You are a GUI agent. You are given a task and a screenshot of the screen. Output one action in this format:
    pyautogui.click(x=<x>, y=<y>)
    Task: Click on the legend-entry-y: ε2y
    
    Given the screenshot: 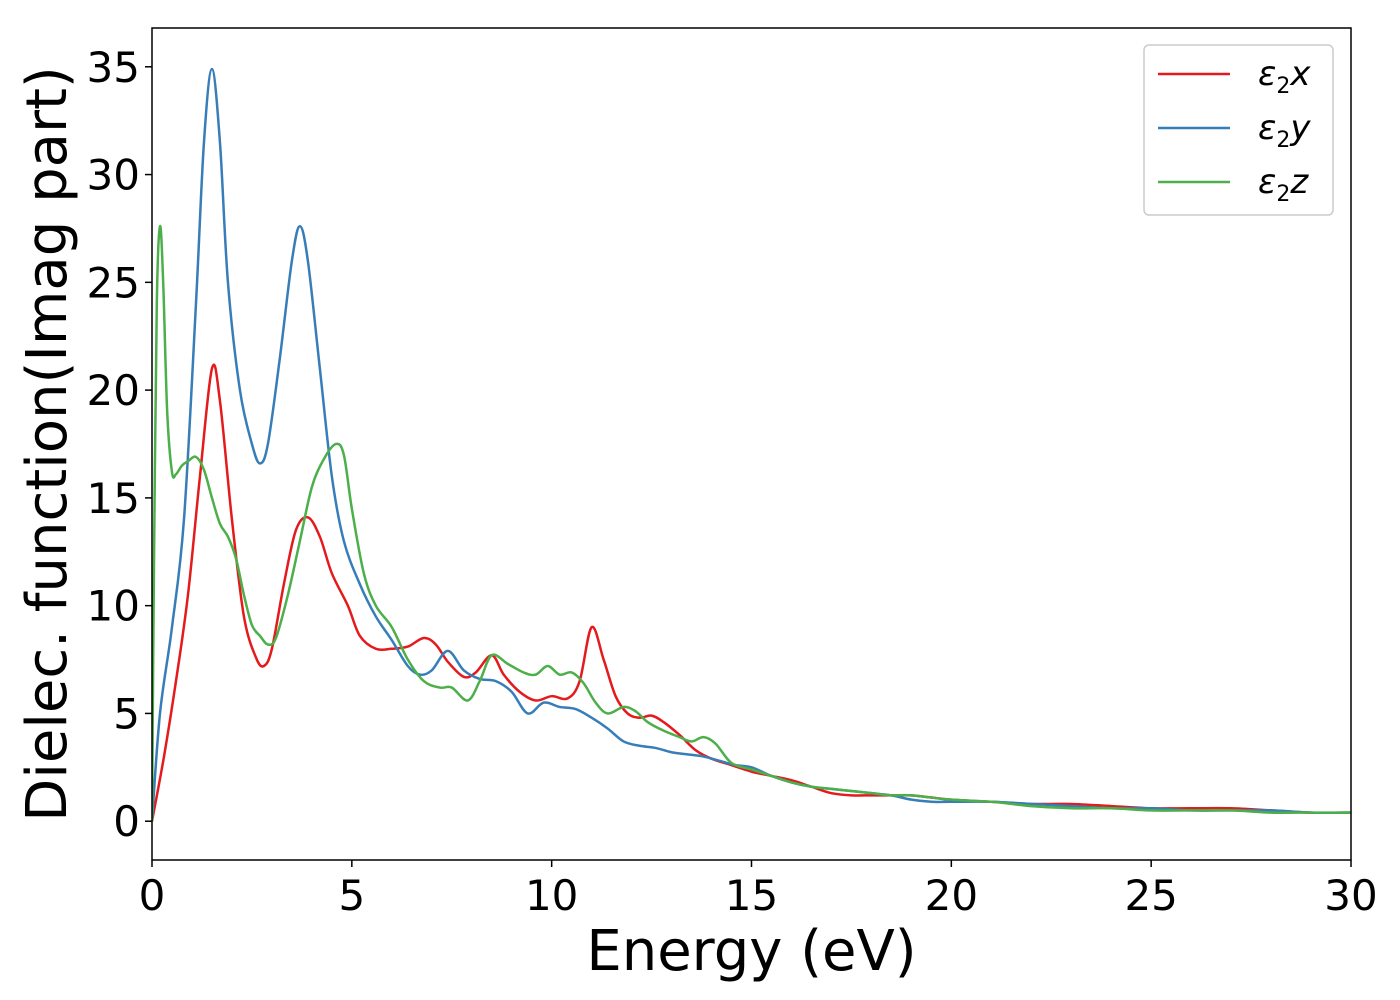 What is the action you would take?
    pyautogui.click(x=1284, y=130)
    